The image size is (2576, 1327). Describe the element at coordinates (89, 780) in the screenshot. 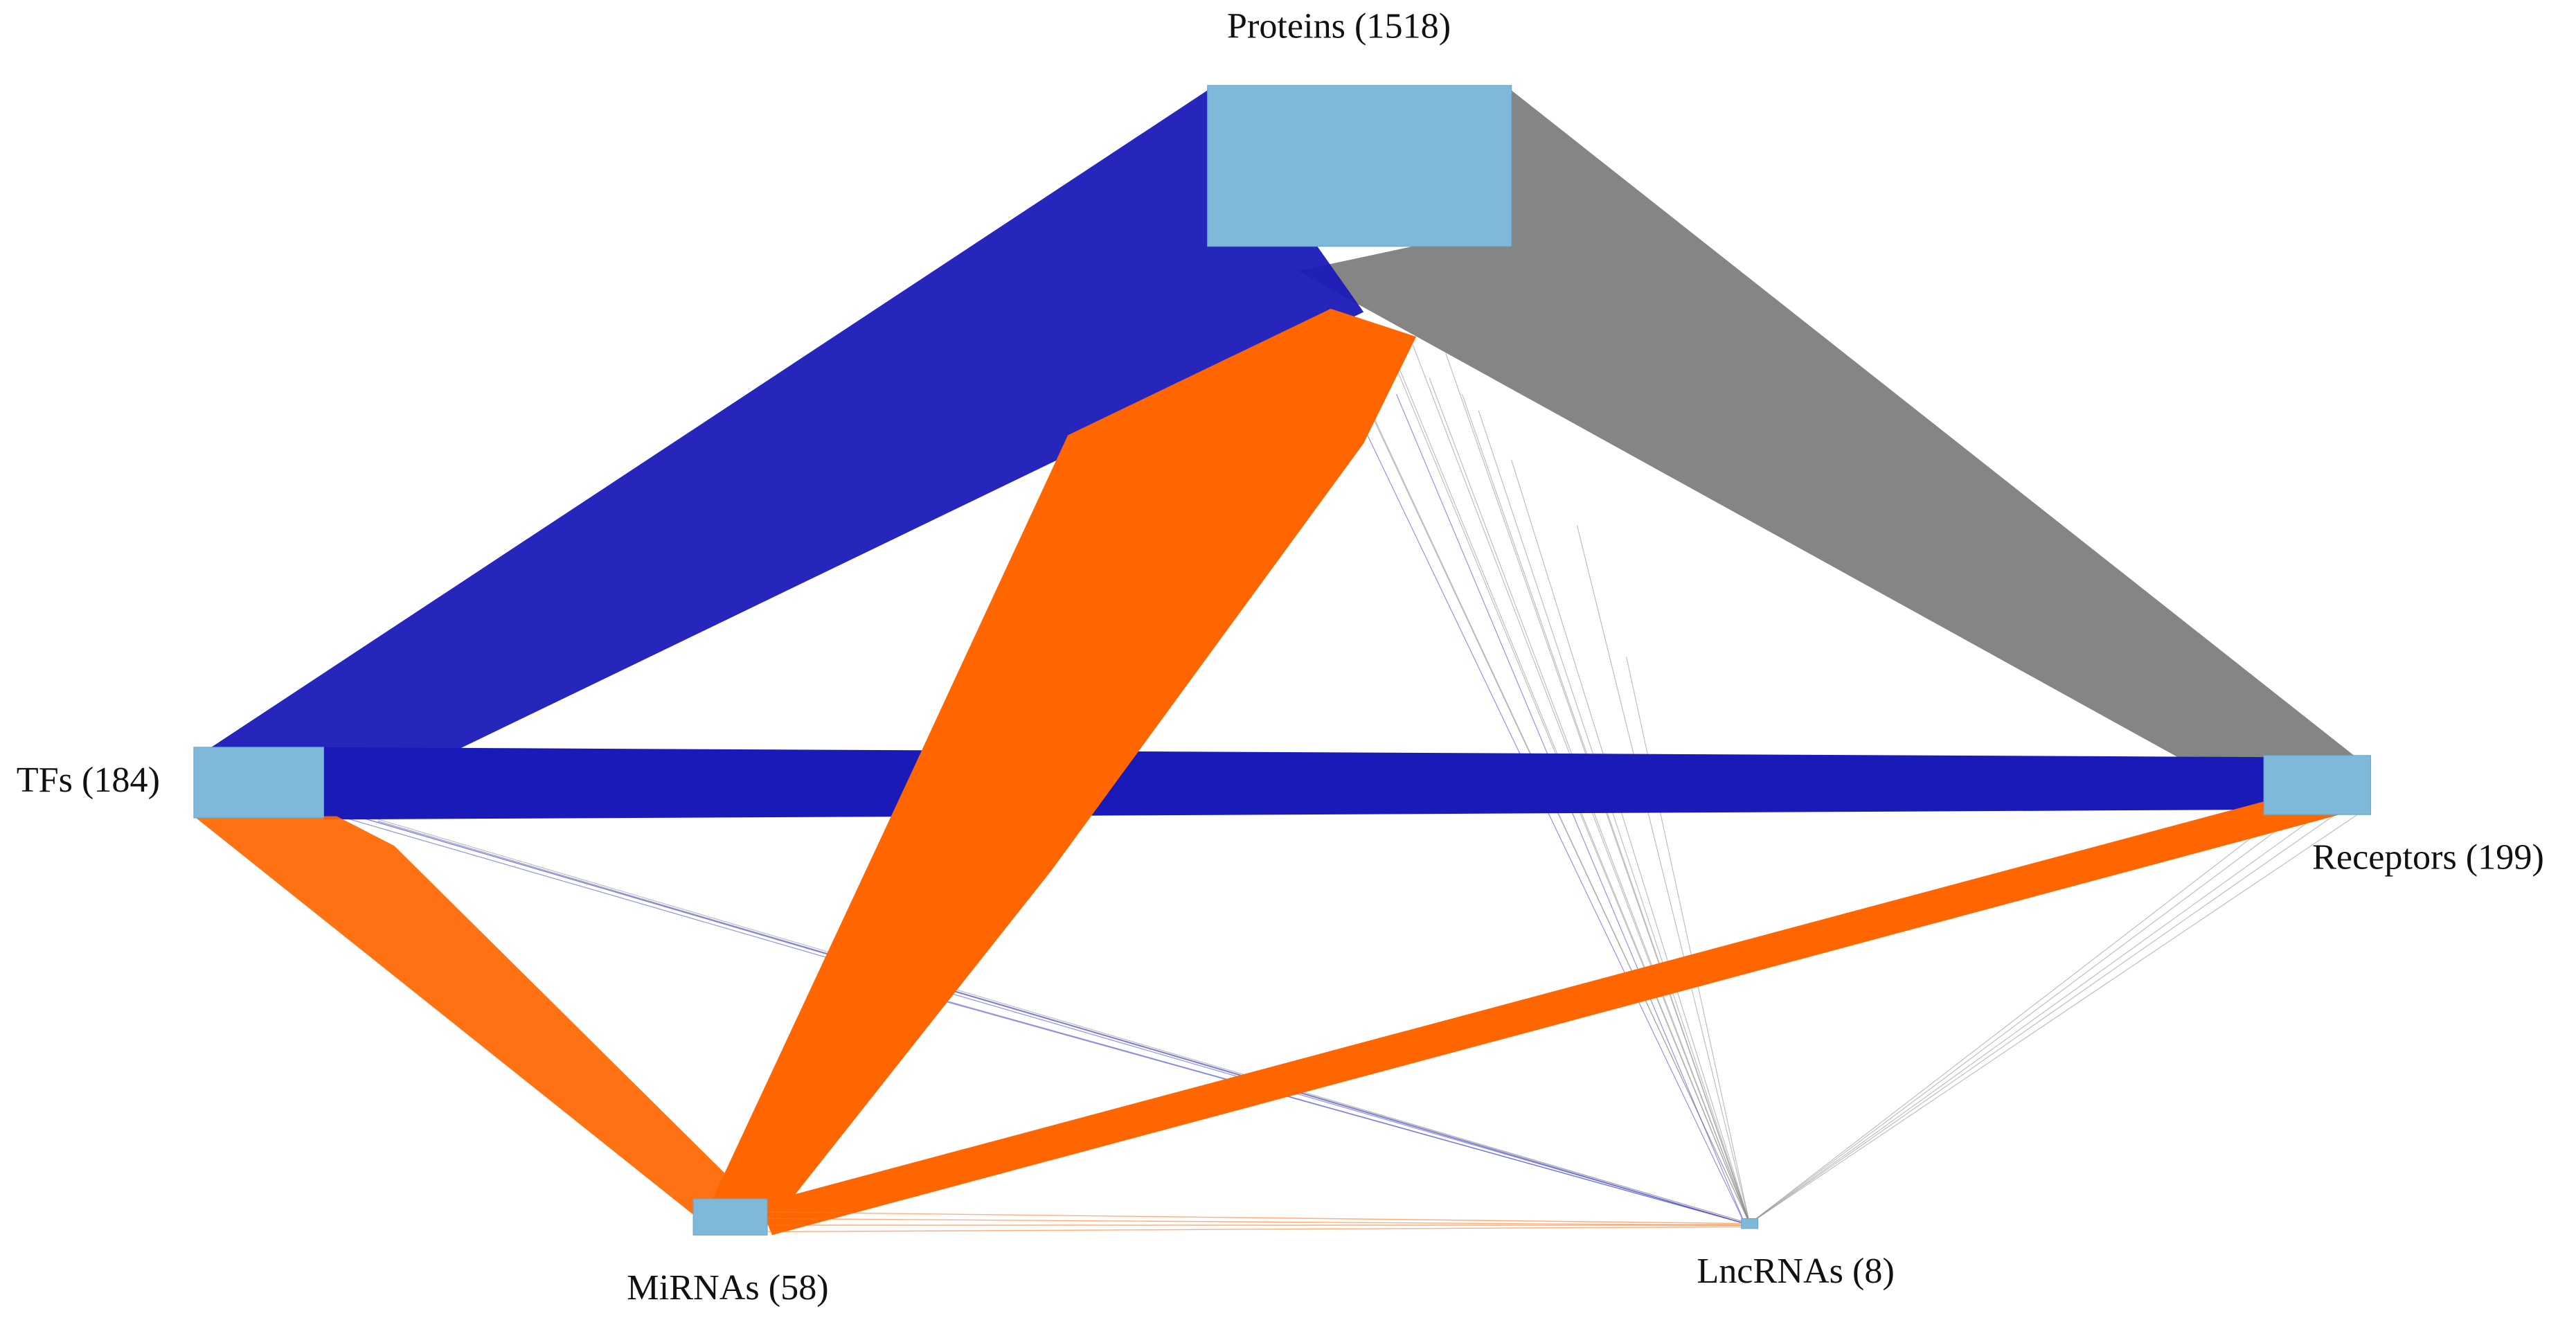

I see `node-label: TFs (184)` at that location.